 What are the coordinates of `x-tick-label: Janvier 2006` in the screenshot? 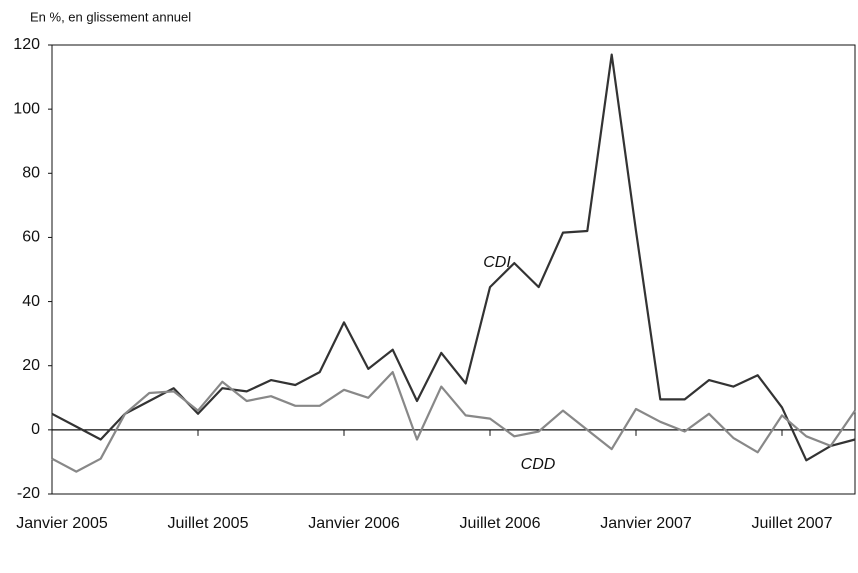 It's located at (354, 523).